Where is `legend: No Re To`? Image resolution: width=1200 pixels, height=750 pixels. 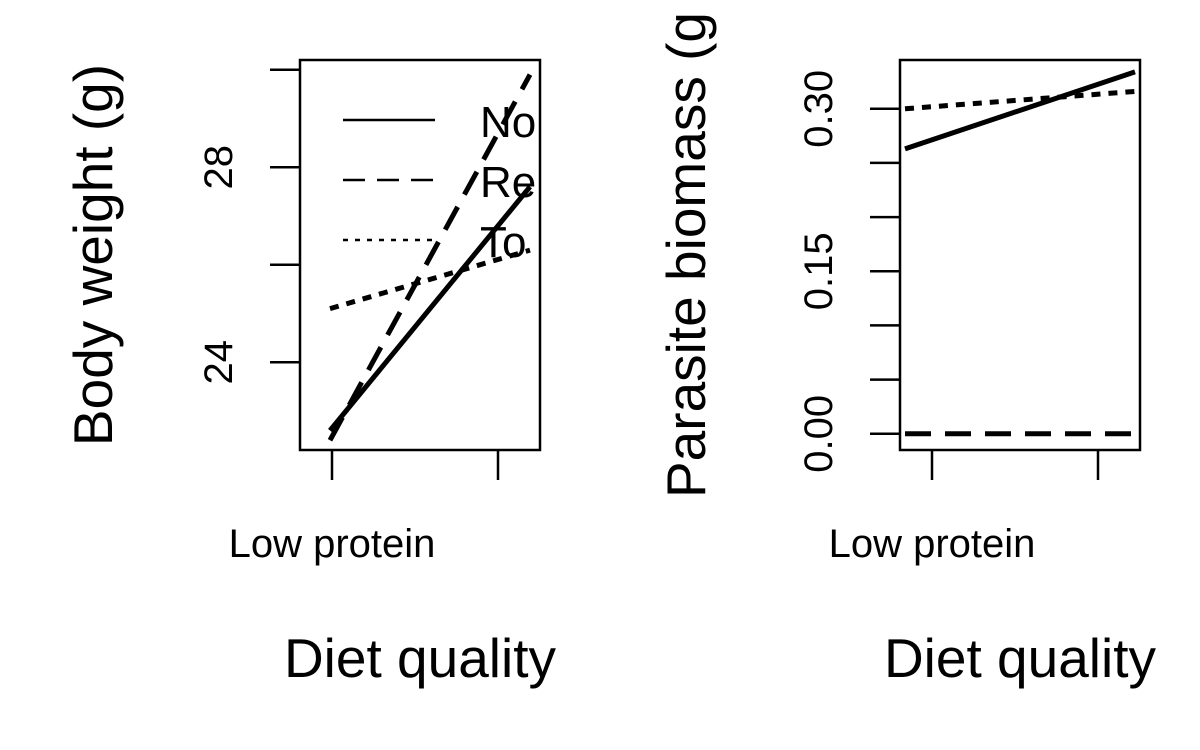
legend: No Re To is located at coordinates (439, 182).